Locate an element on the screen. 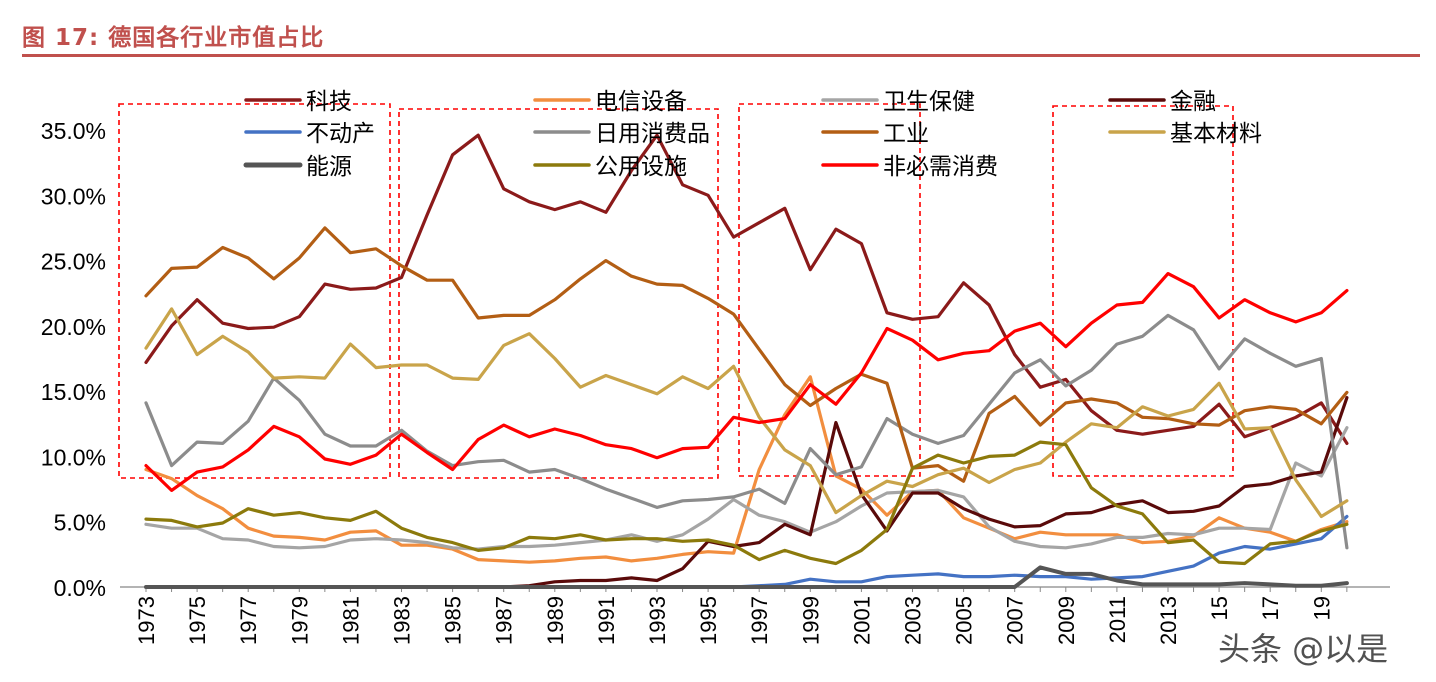 This screenshot has width=1436, height=682. x-tick-label: 1985 is located at coordinates (453, 620).